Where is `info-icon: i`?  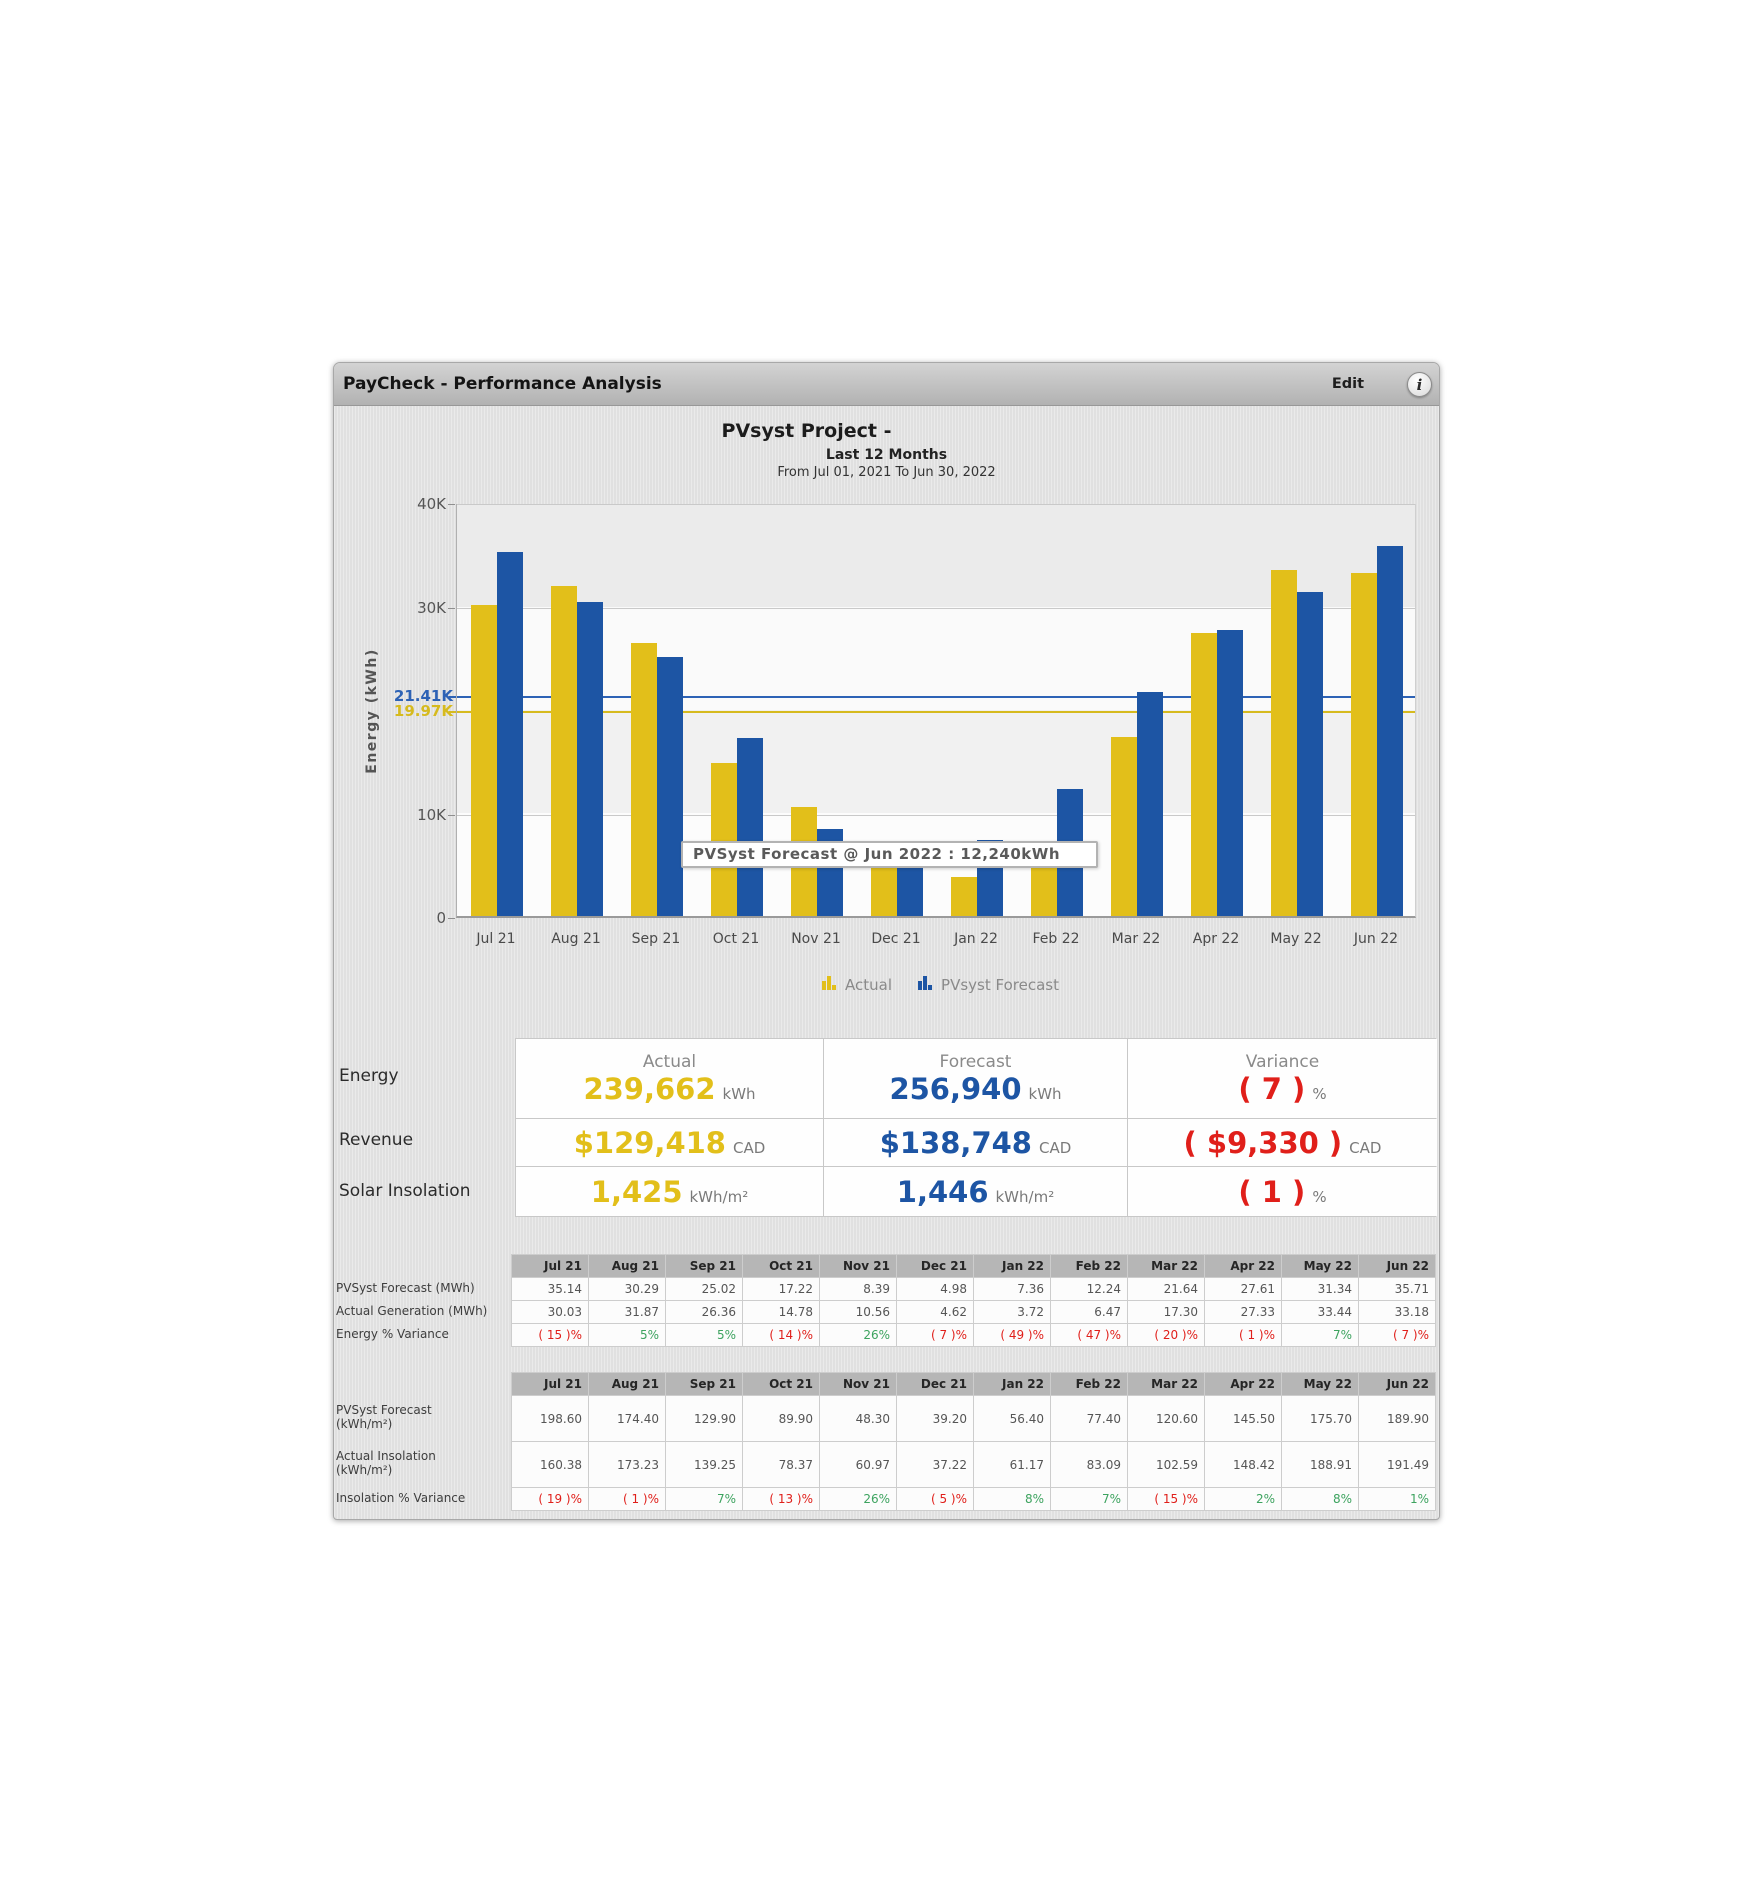 info-icon: i is located at coordinates (1419, 384).